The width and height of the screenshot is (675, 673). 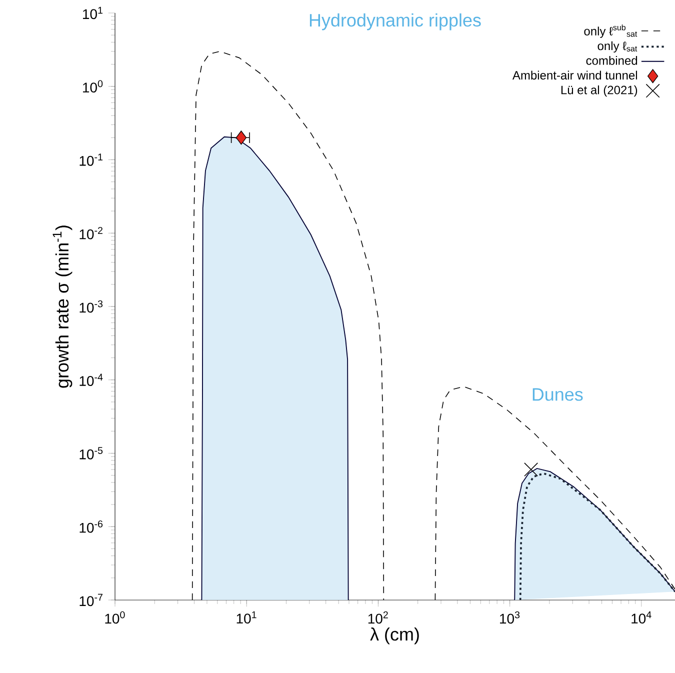 What do you see at coordinates (395, 21) in the screenshot?
I see `annotation: Hydrodynamic ripples` at bounding box center [395, 21].